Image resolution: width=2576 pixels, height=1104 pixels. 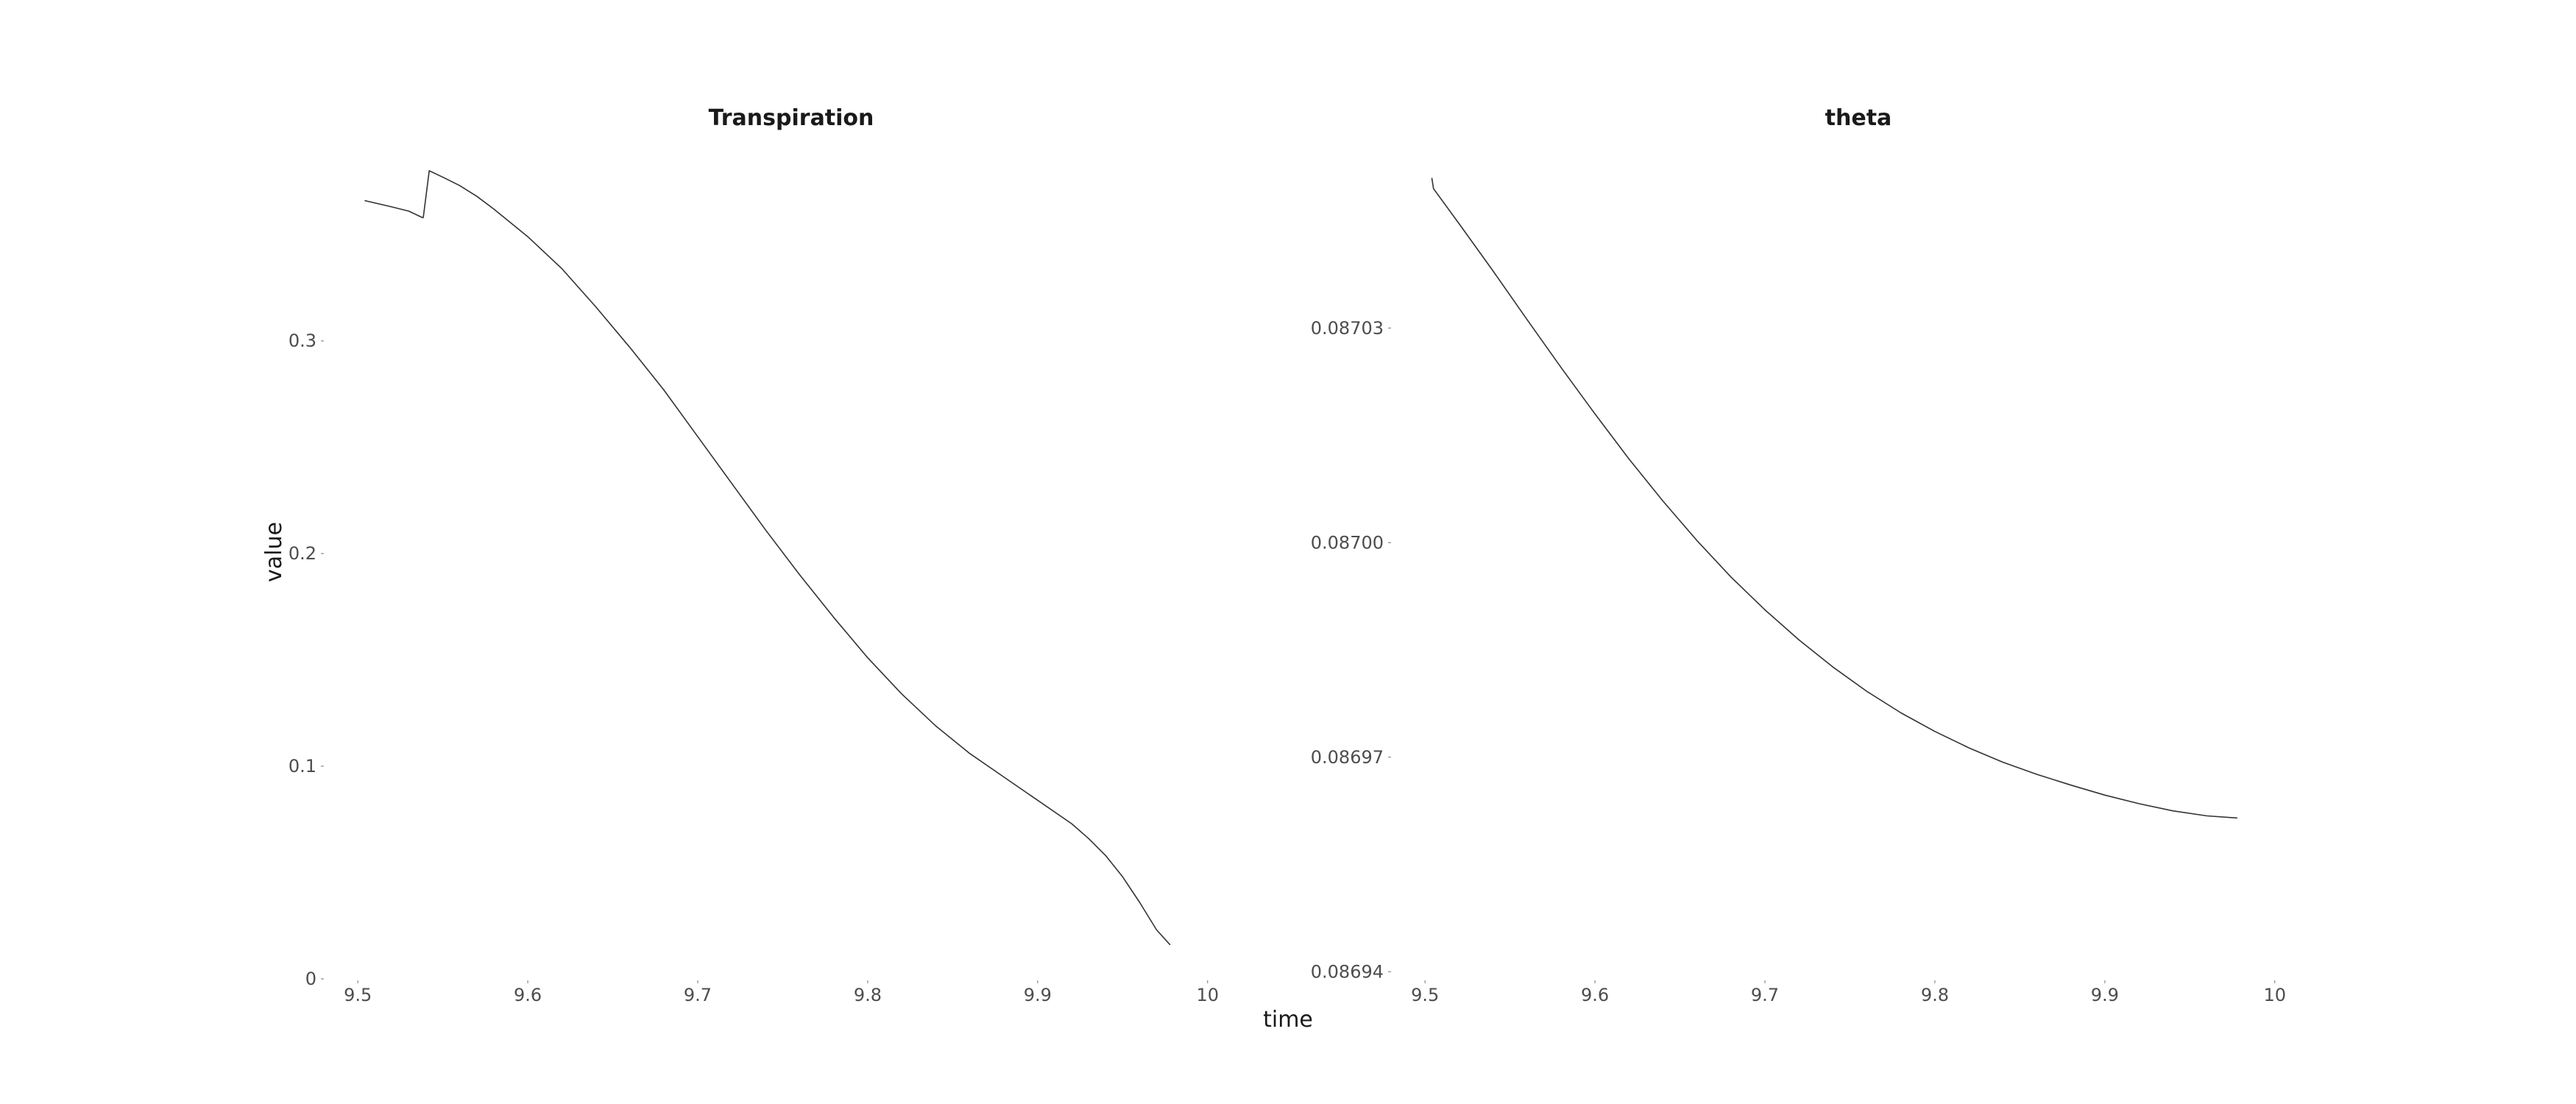 What do you see at coordinates (528, 995) in the screenshot?
I see `x-tick-label-transpiration: 9.6` at bounding box center [528, 995].